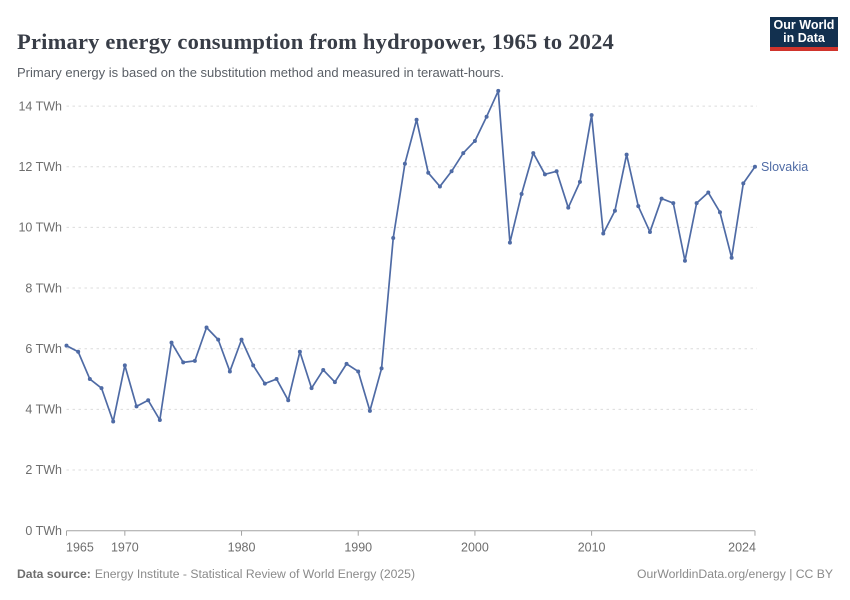 The width and height of the screenshot is (850, 600). Describe the element at coordinates (241, 339) in the screenshot. I see `data-point-1980` at that location.